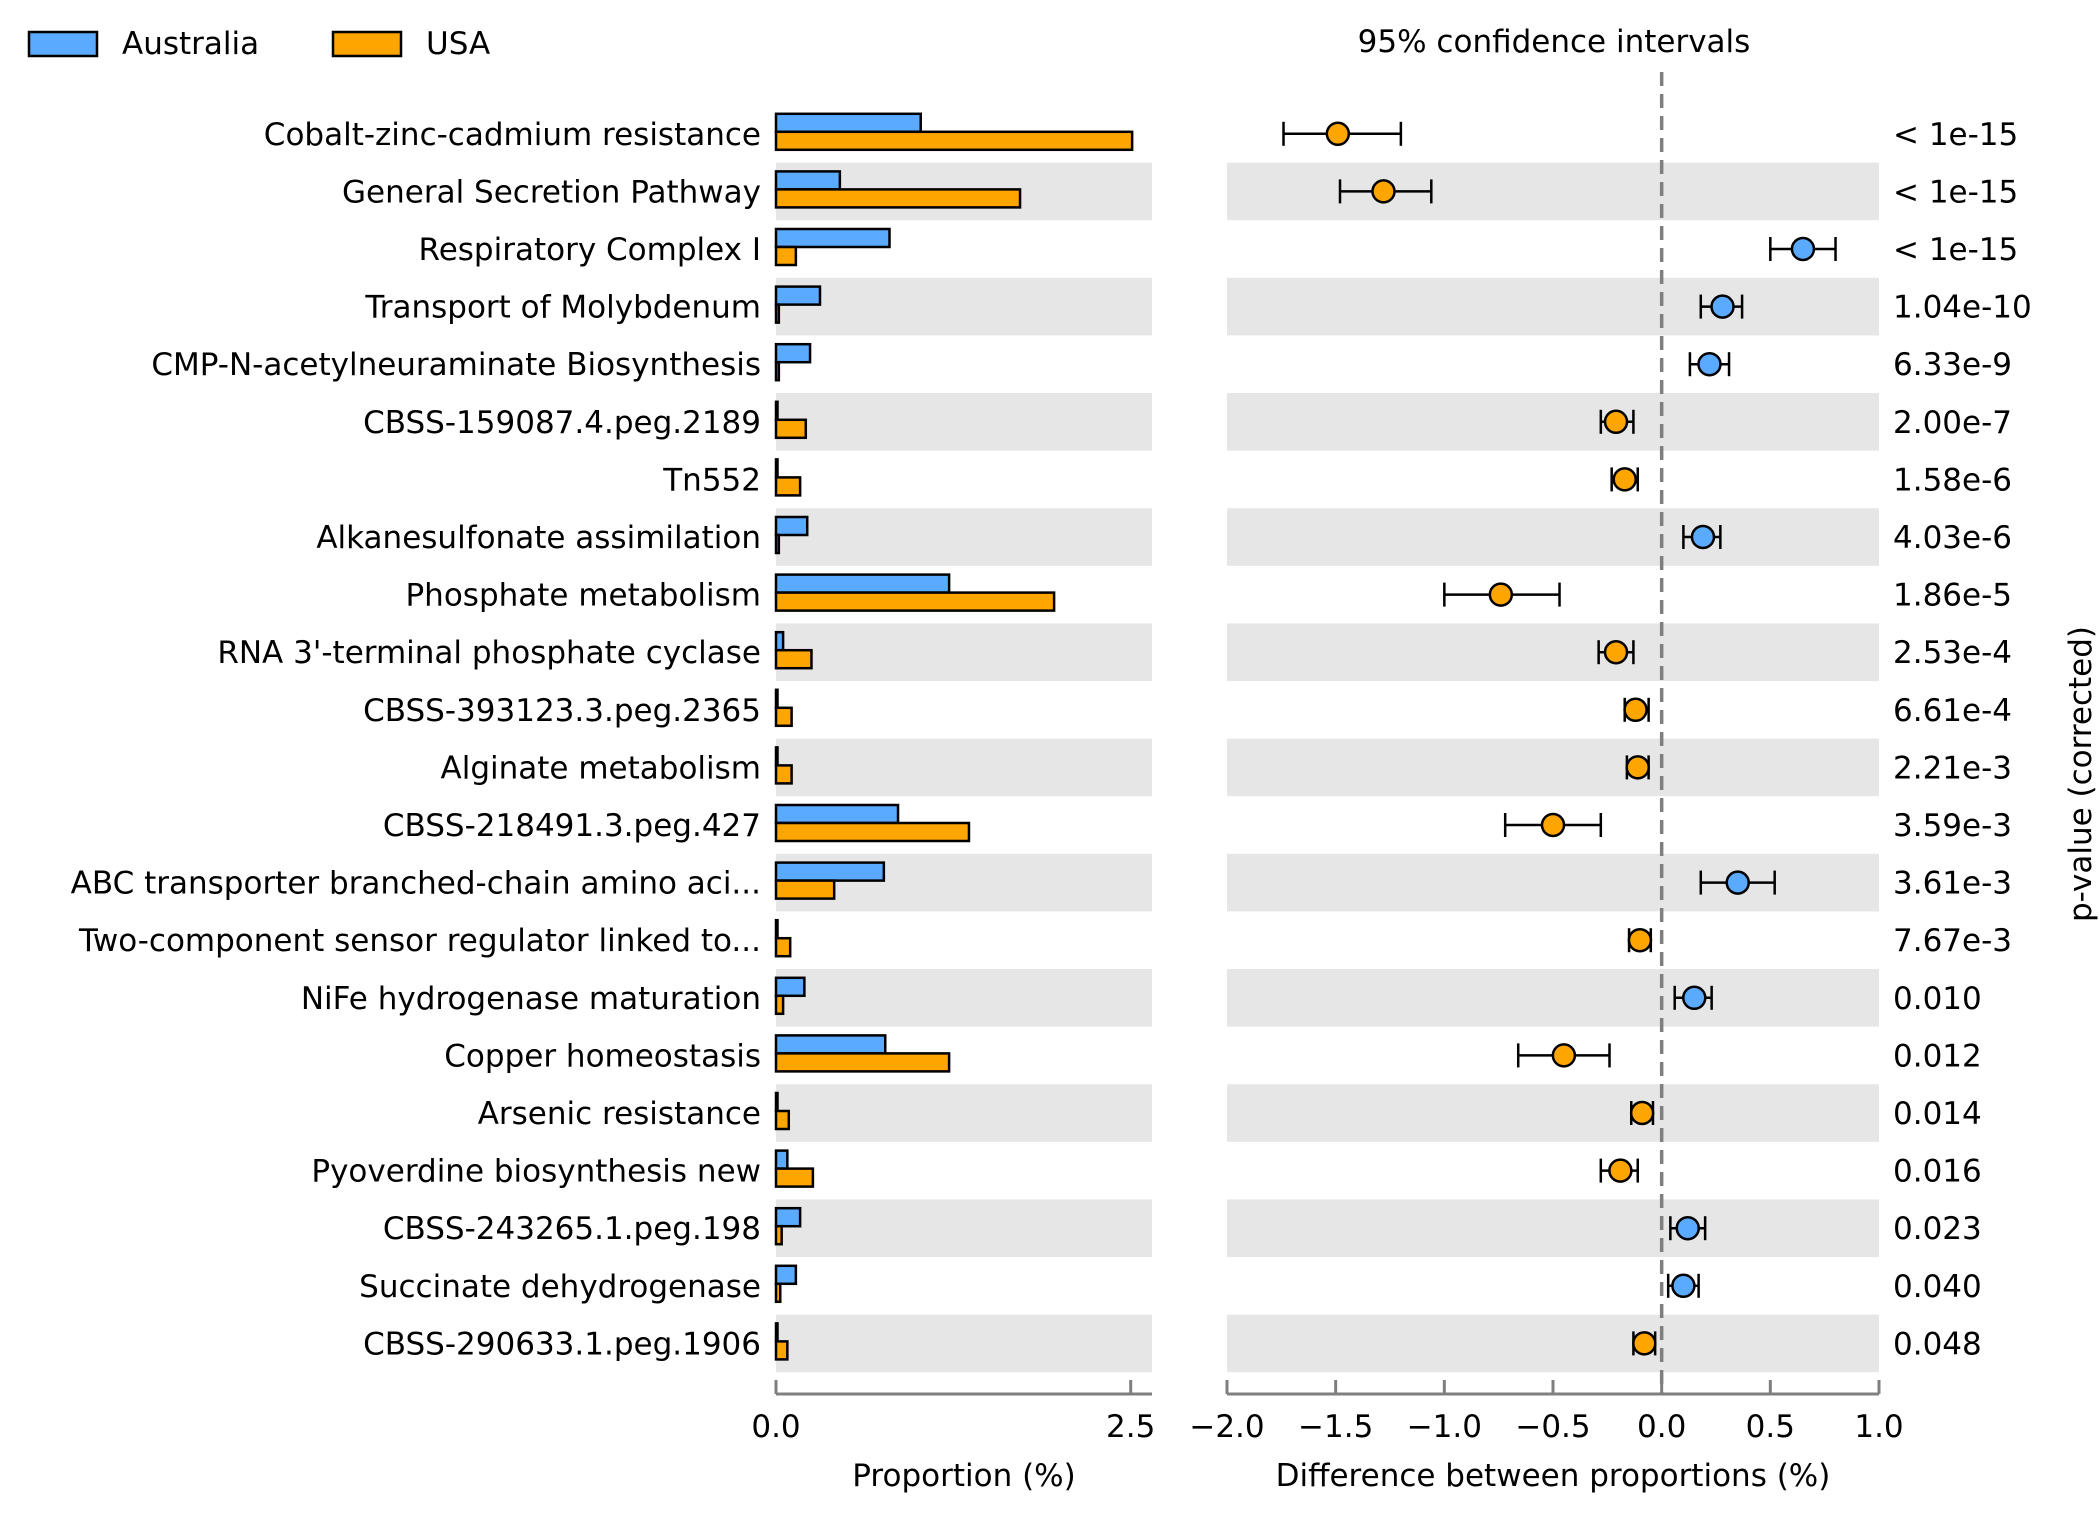  I want to click on category-label: Respiratory Complex I, so click(590, 250).